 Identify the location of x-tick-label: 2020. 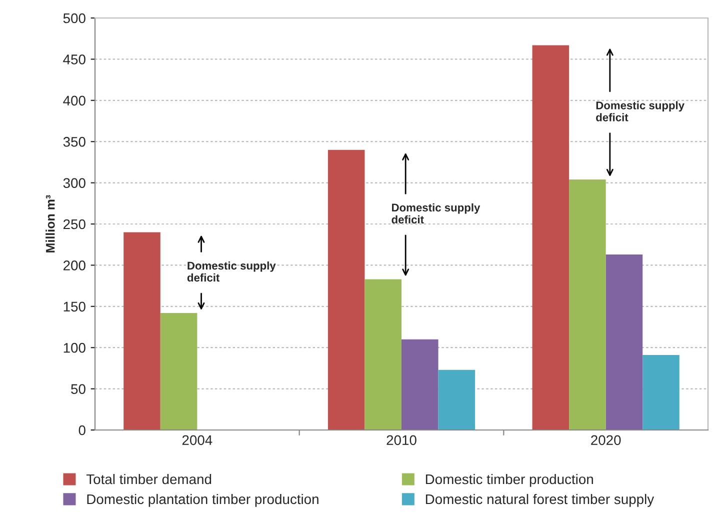
(606, 440).